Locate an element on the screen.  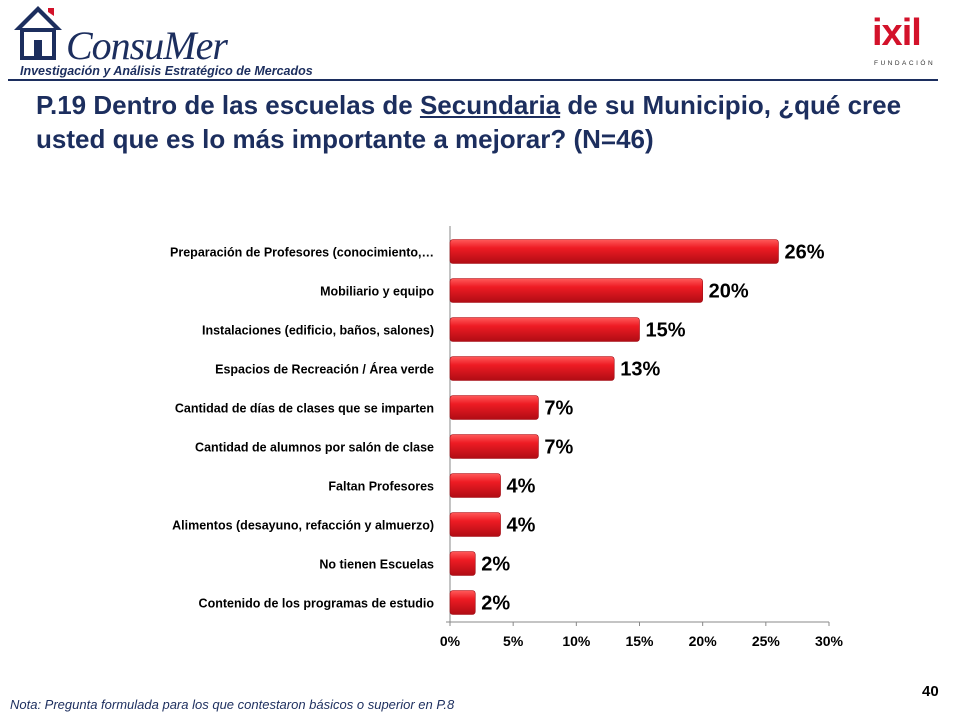
category-label: Instalaciones (edificio, baños, salones) is located at coordinates (318, 331).